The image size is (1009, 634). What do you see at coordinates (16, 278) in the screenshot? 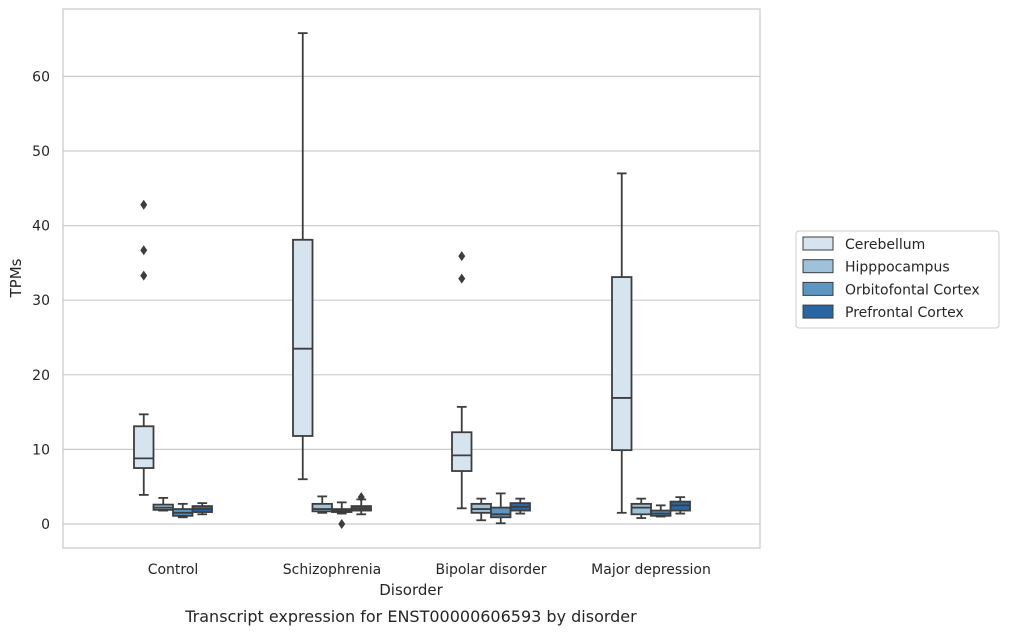
I see `y-axis-label: TPMs` at bounding box center [16, 278].